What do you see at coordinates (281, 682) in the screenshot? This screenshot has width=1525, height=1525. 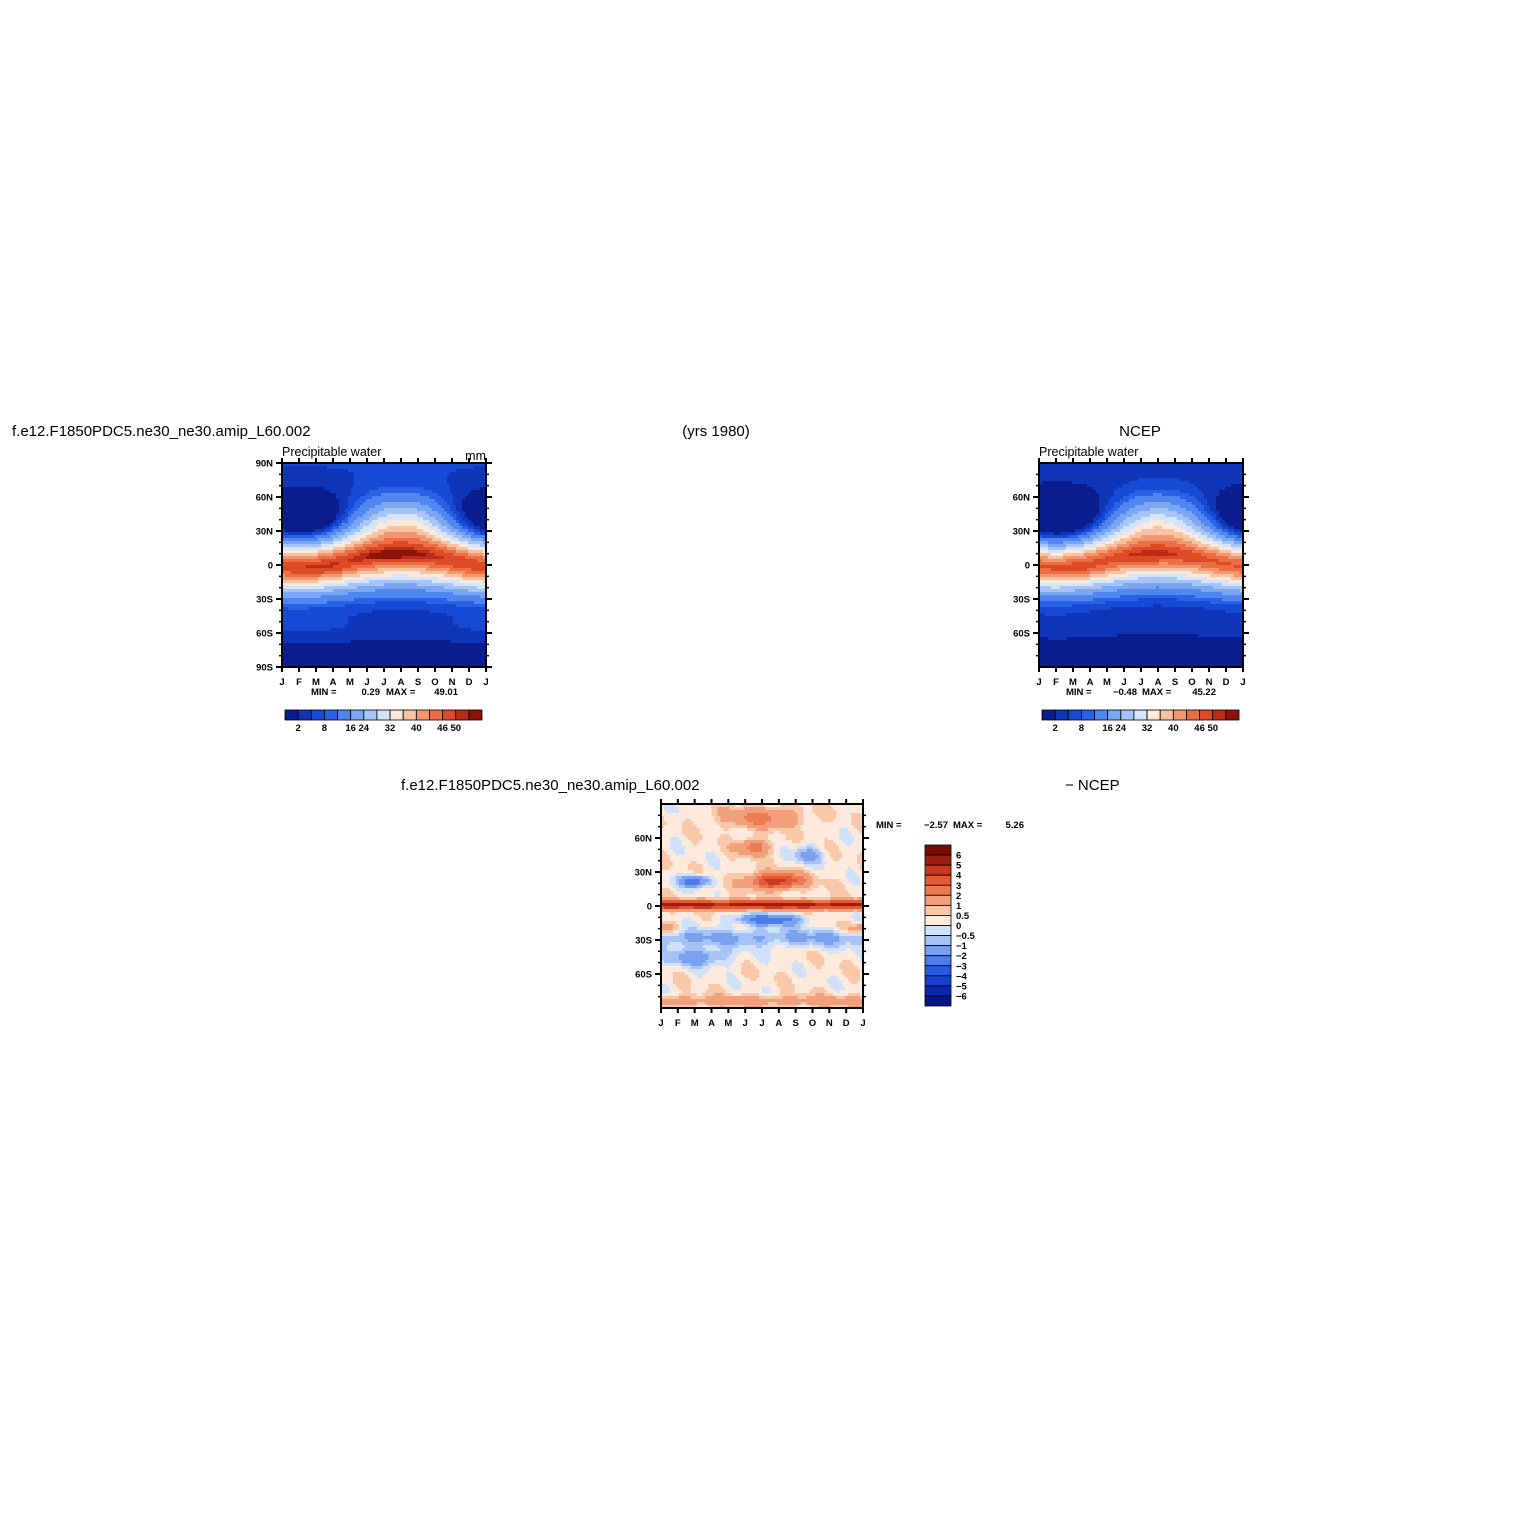 I see `x-tick-label: J` at bounding box center [281, 682].